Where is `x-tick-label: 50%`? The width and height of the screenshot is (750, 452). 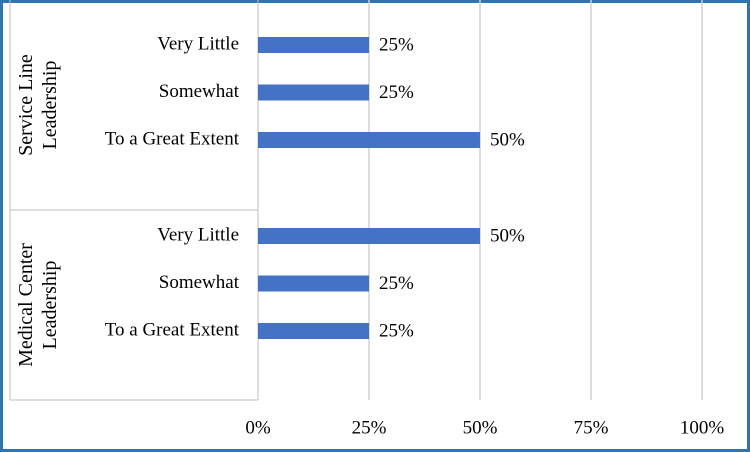 x-tick-label: 50% is located at coordinates (480, 427).